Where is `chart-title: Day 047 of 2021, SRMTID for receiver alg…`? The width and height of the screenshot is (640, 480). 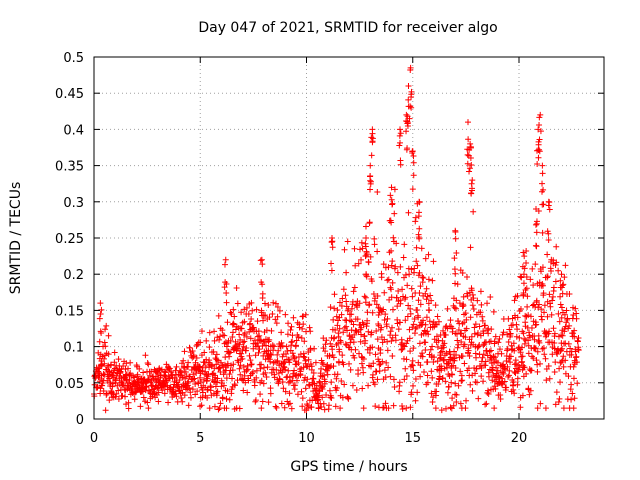
chart-title: Day 047 of 2021, SRMTID for receiver alg… is located at coordinates (347, 28).